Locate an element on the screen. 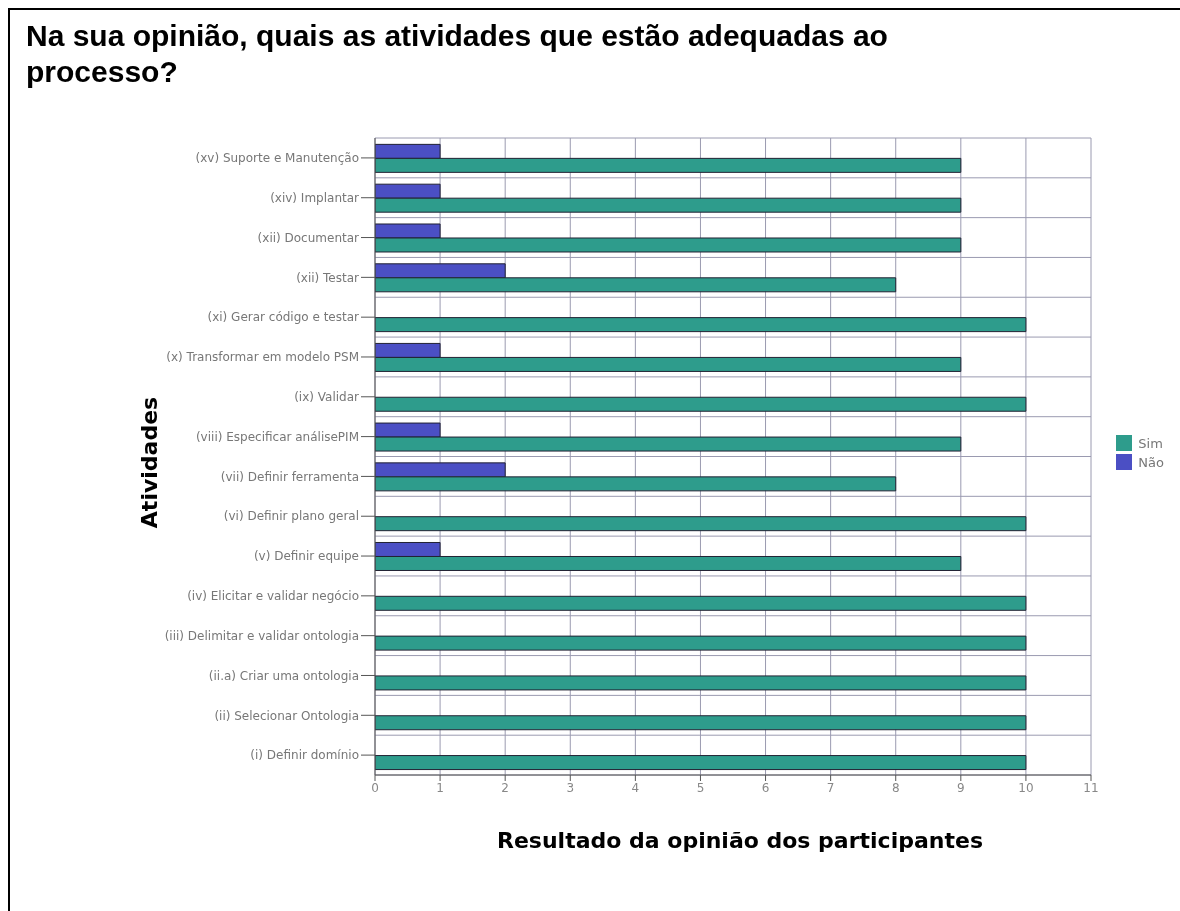 The width and height of the screenshot is (1180, 911). x-tick-label: 8 is located at coordinates (895, 787).